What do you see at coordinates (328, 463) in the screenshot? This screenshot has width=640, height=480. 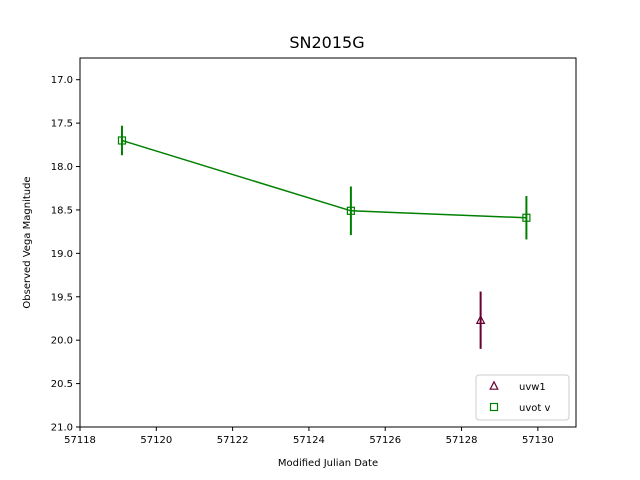 I see `x-axis-label: Modified Julian Date` at bounding box center [328, 463].